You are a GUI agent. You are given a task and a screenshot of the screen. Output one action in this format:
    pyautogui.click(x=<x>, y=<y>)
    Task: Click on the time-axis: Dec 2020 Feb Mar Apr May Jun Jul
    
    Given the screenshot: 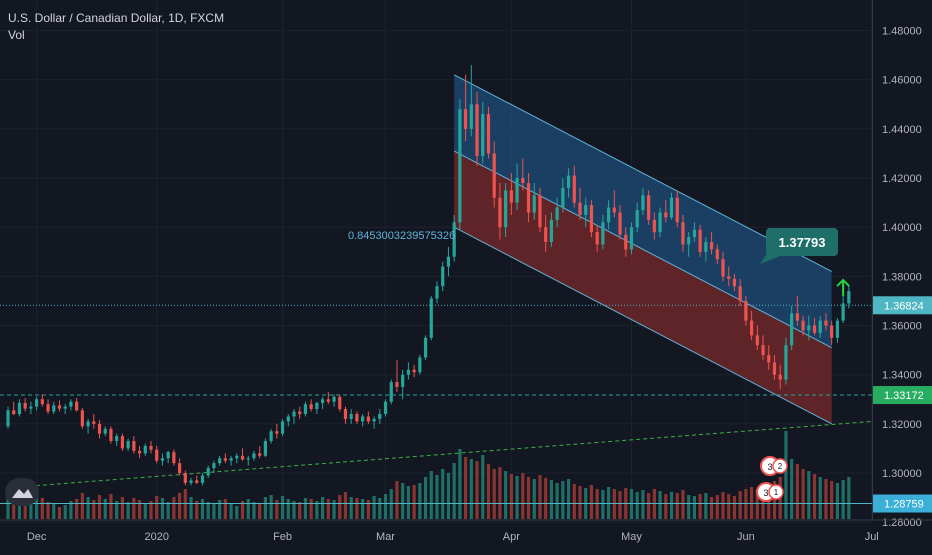 What is the action you would take?
    pyautogui.click(x=466, y=531)
    